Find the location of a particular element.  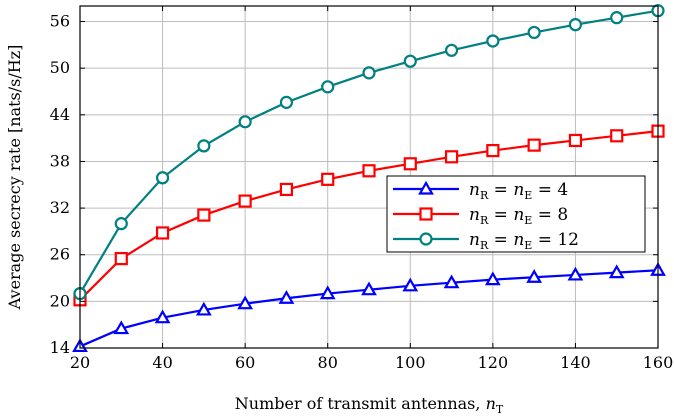

legend-label: nR = nE = 4 is located at coordinates (518, 191).